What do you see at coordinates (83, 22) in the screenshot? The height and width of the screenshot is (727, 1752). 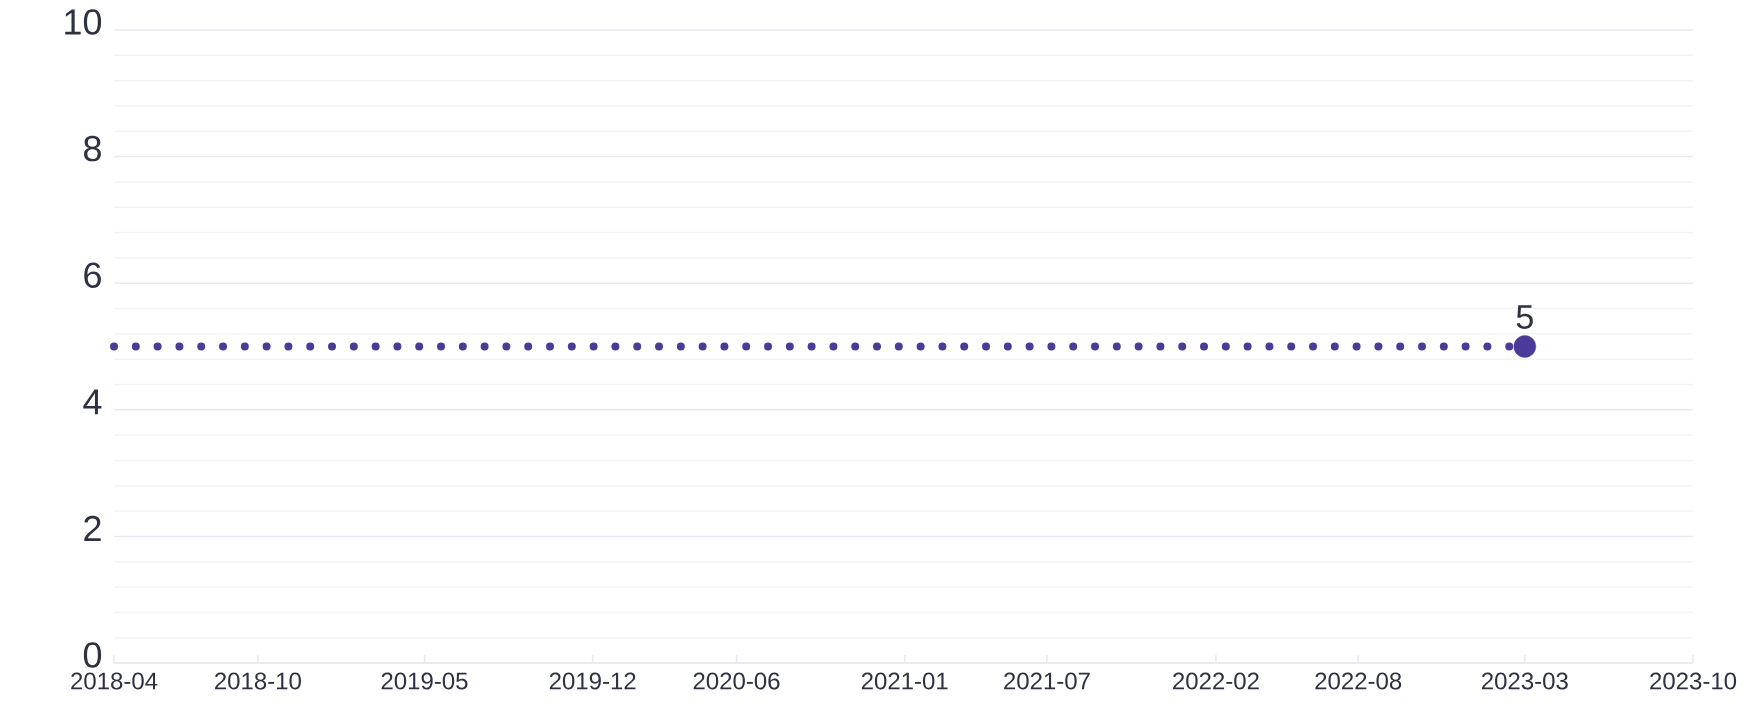 I see `y-tick-label: 10` at bounding box center [83, 22].